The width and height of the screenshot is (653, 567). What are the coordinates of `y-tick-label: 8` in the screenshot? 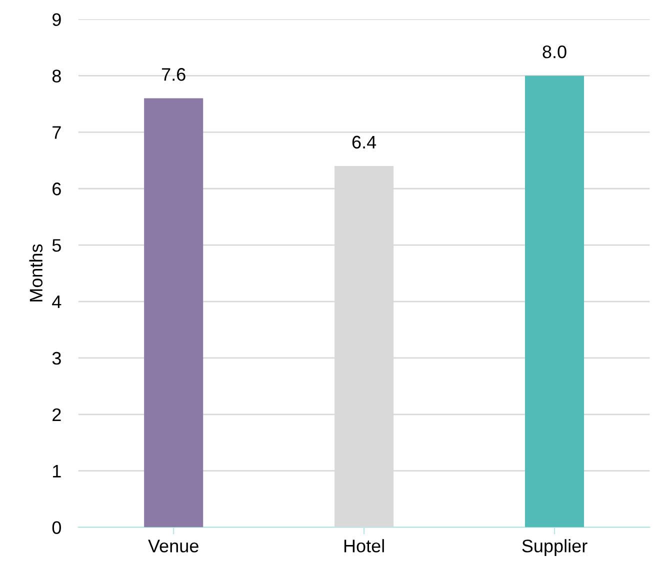 It's located at (56, 76).